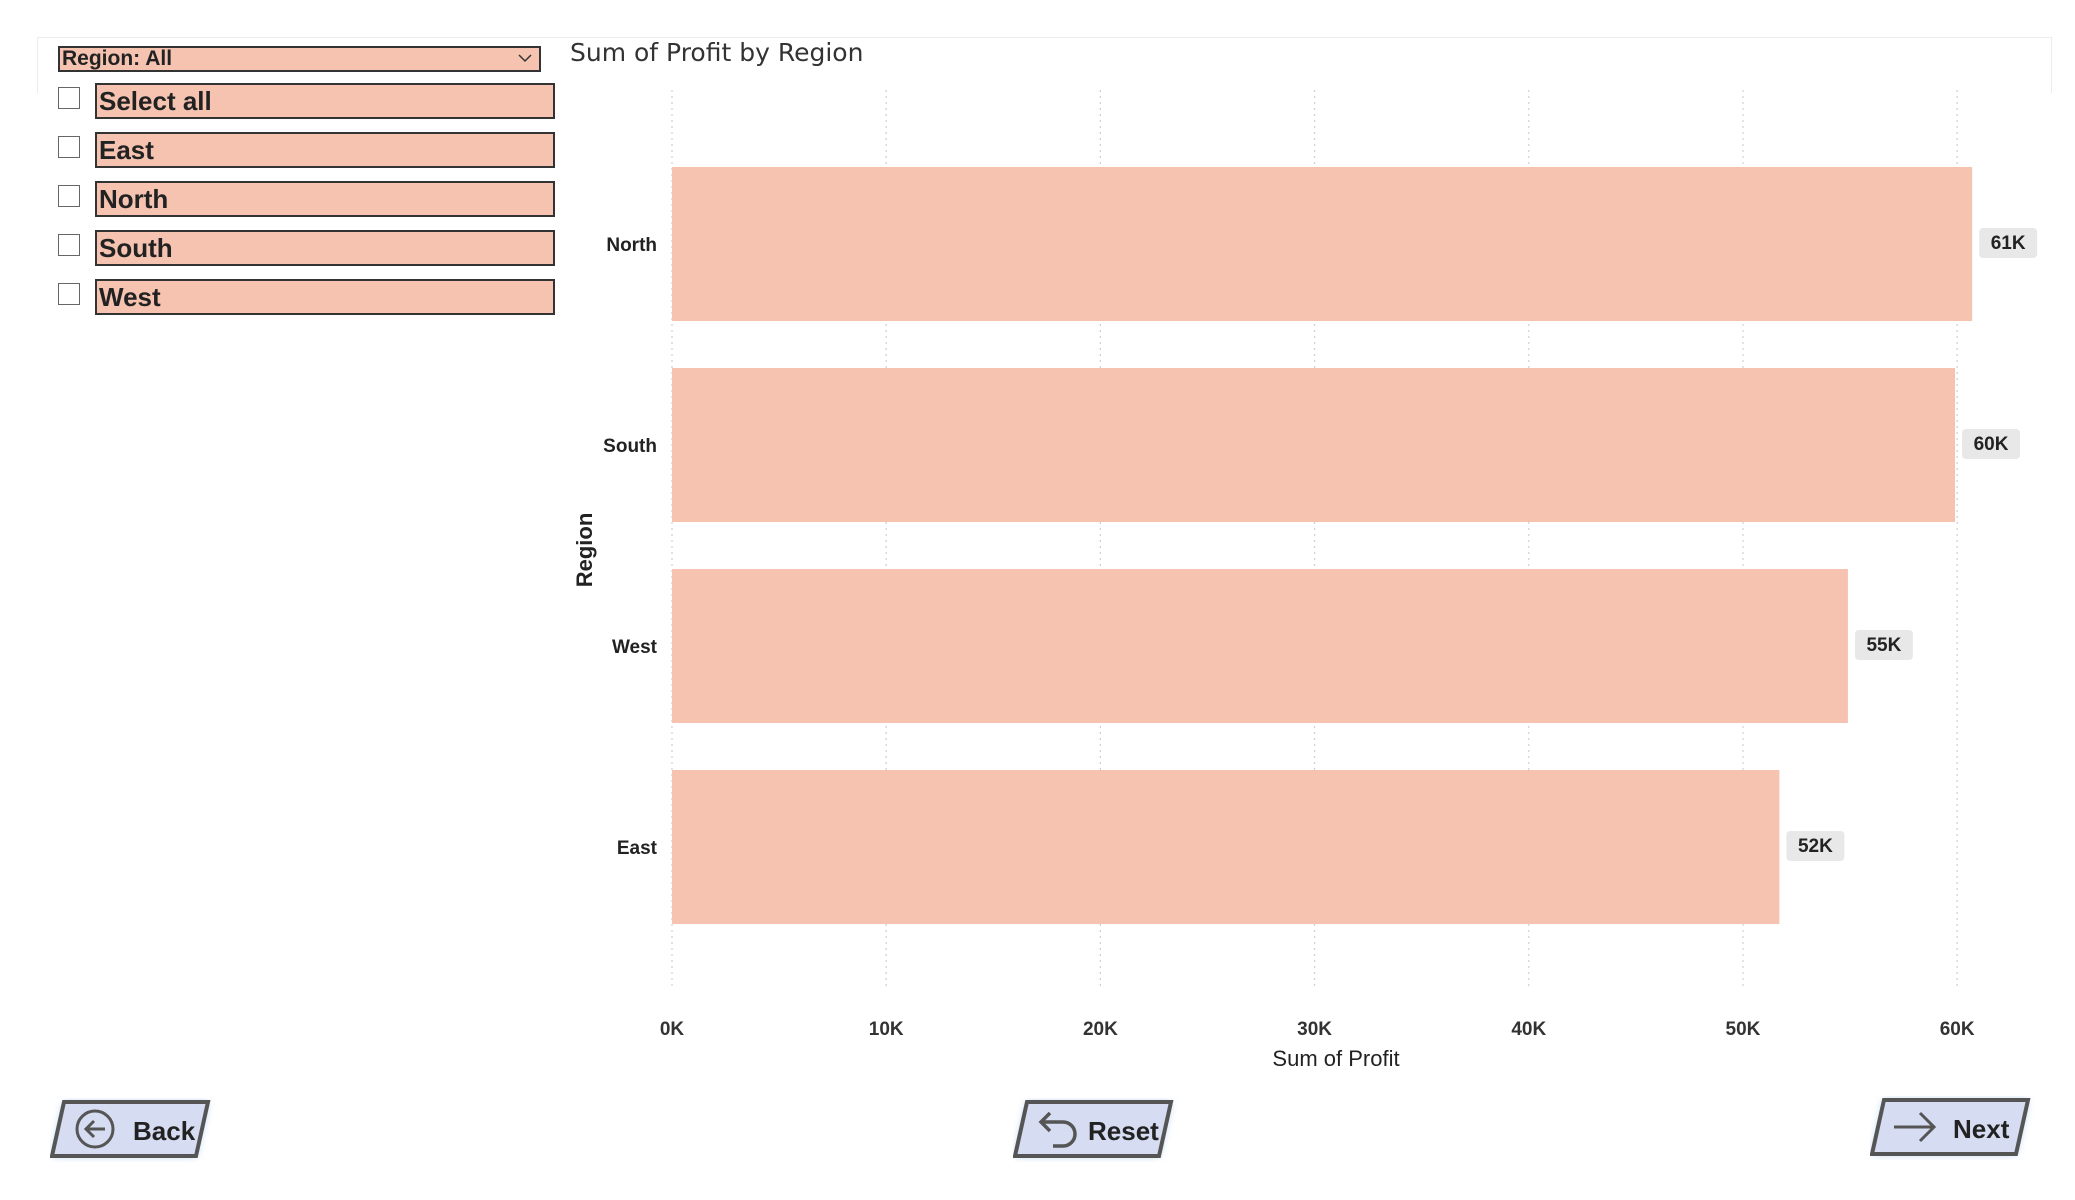  I want to click on data-label: 61K, so click(2008, 243).